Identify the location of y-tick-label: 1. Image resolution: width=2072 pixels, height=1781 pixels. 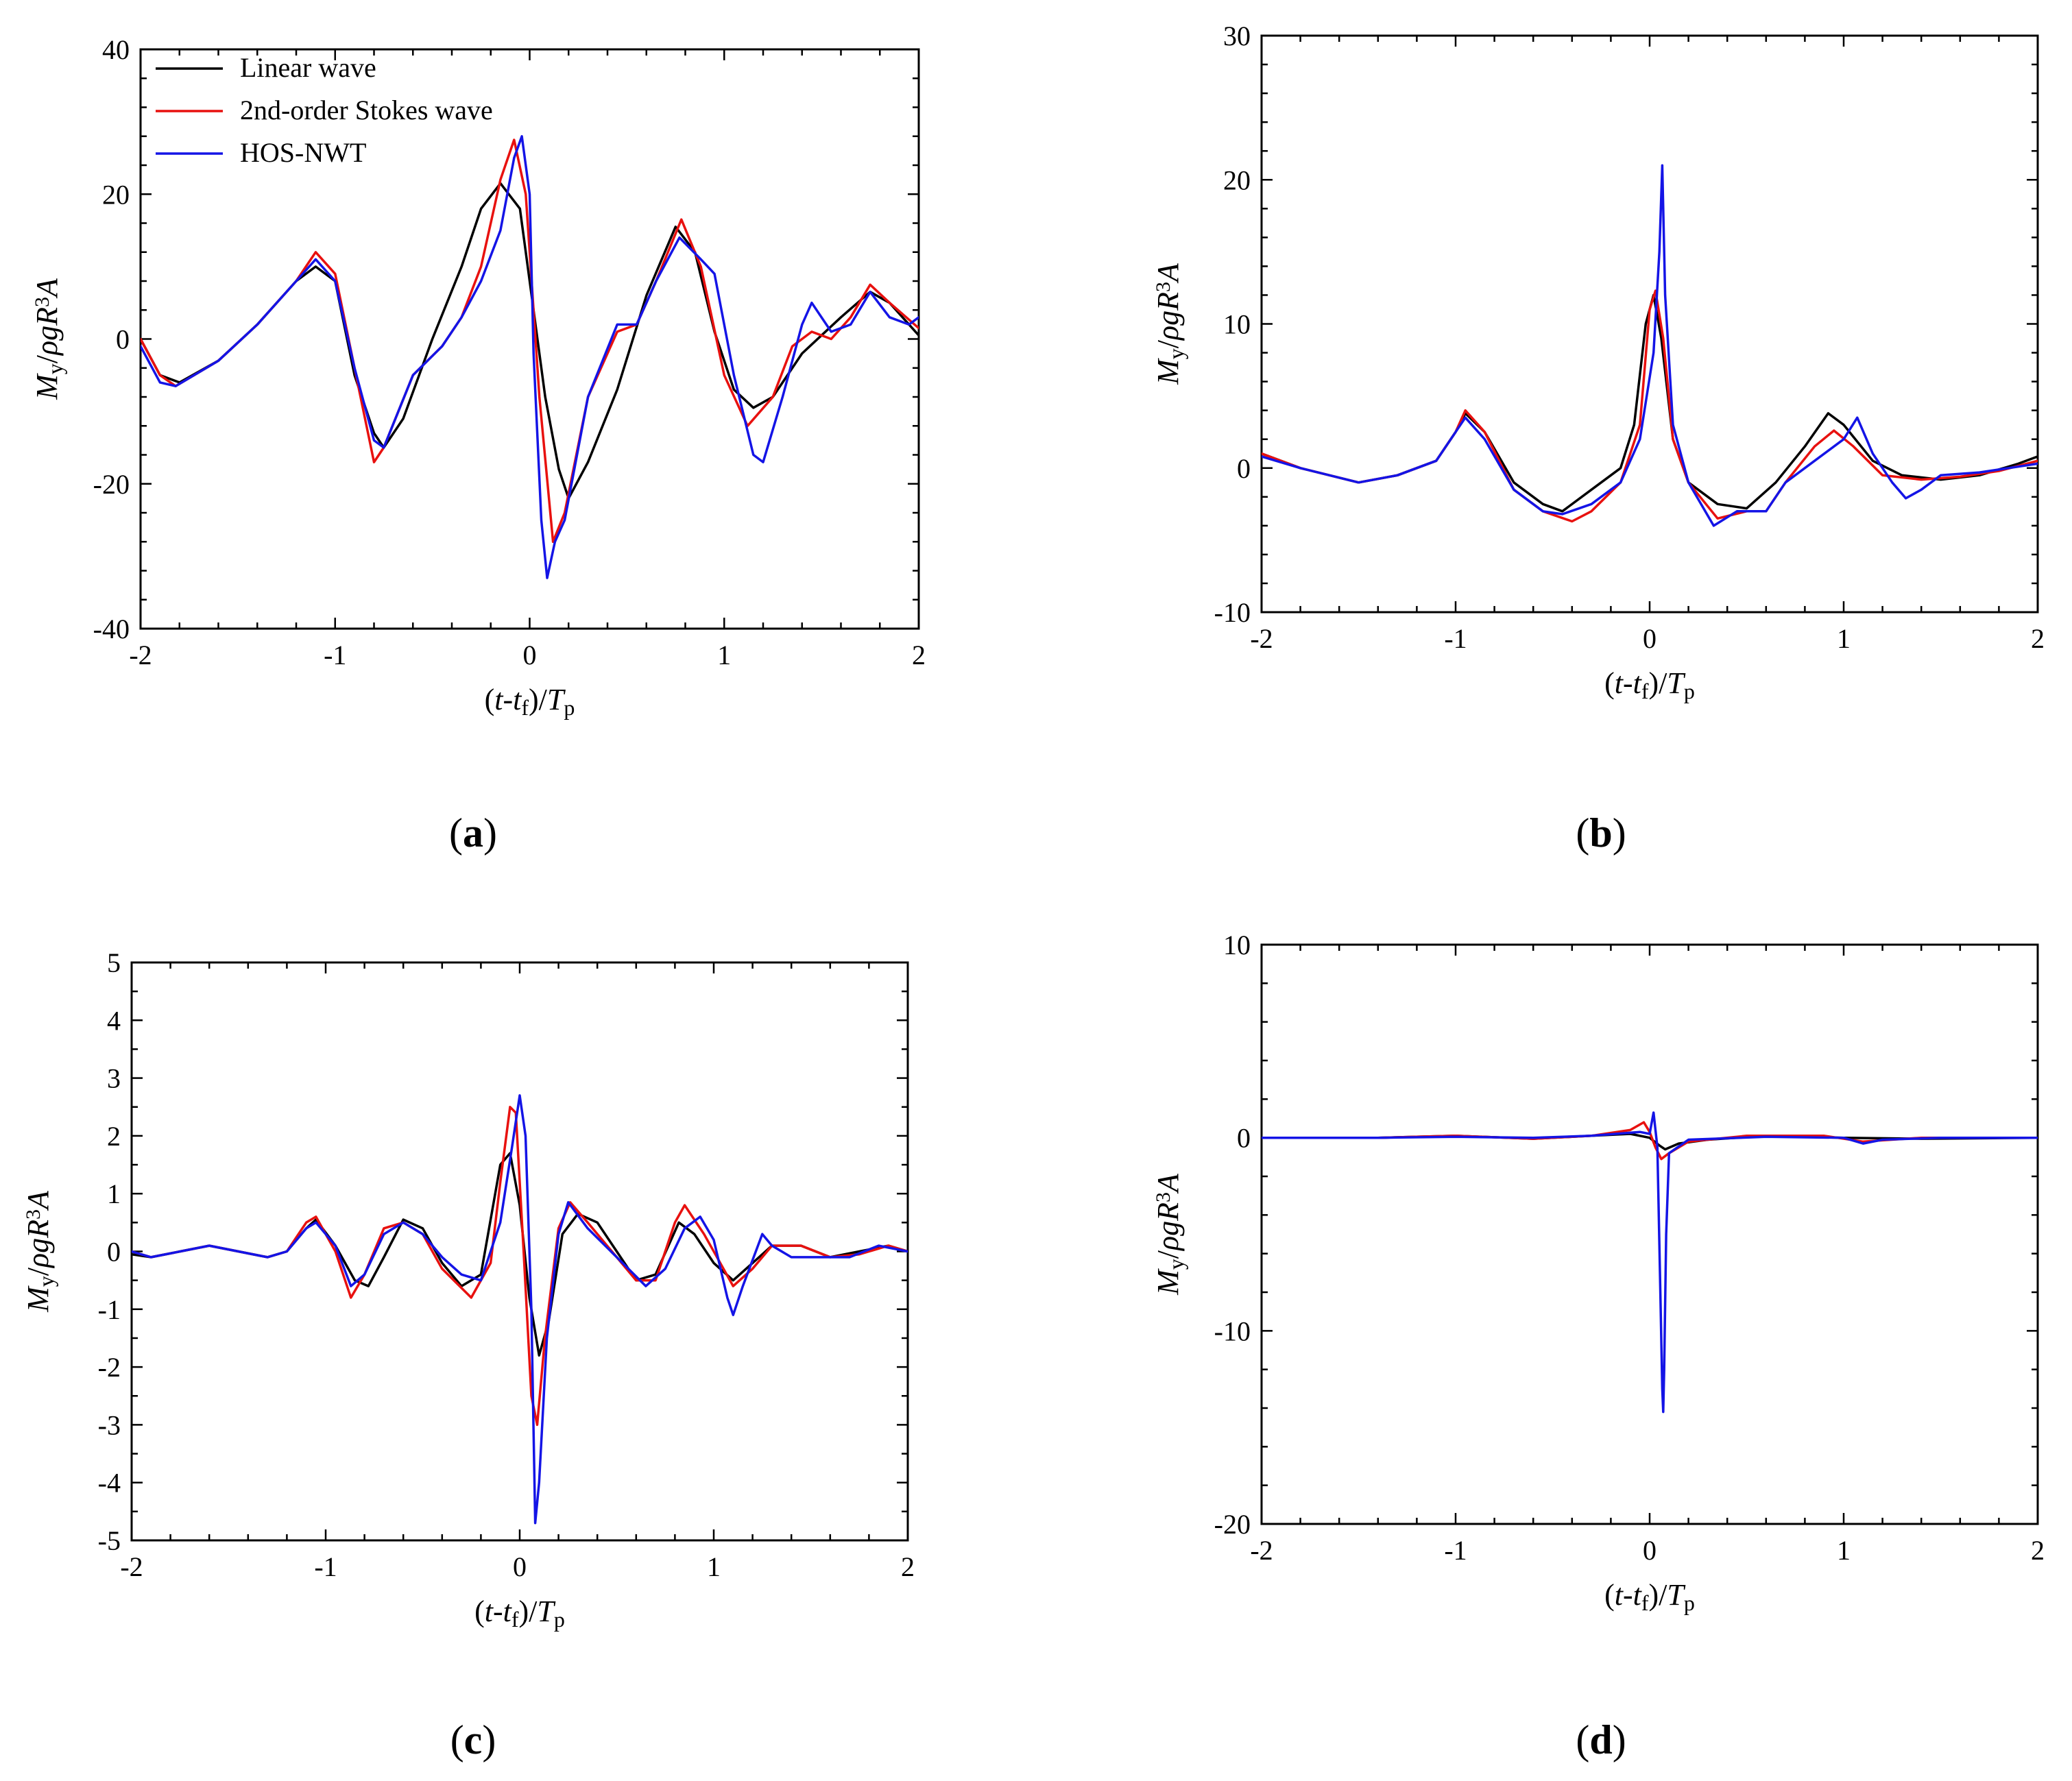
(114, 1194).